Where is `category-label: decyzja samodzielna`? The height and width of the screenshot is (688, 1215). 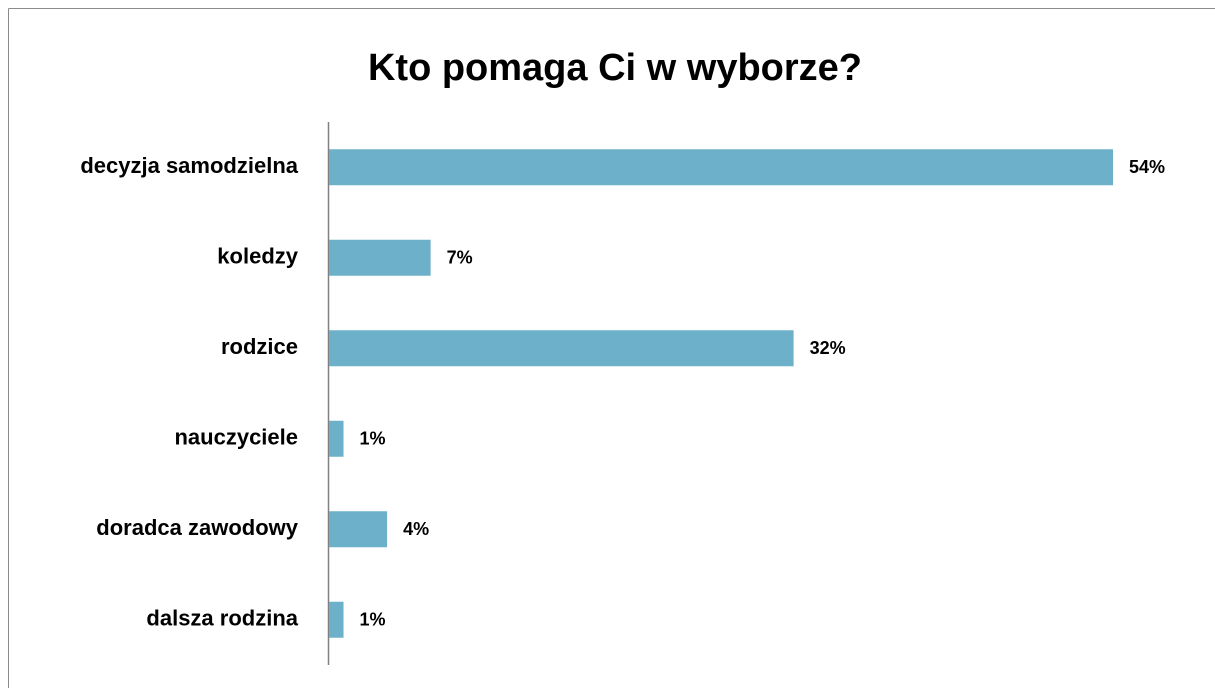
category-label: decyzja samodzielna is located at coordinates (189, 165).